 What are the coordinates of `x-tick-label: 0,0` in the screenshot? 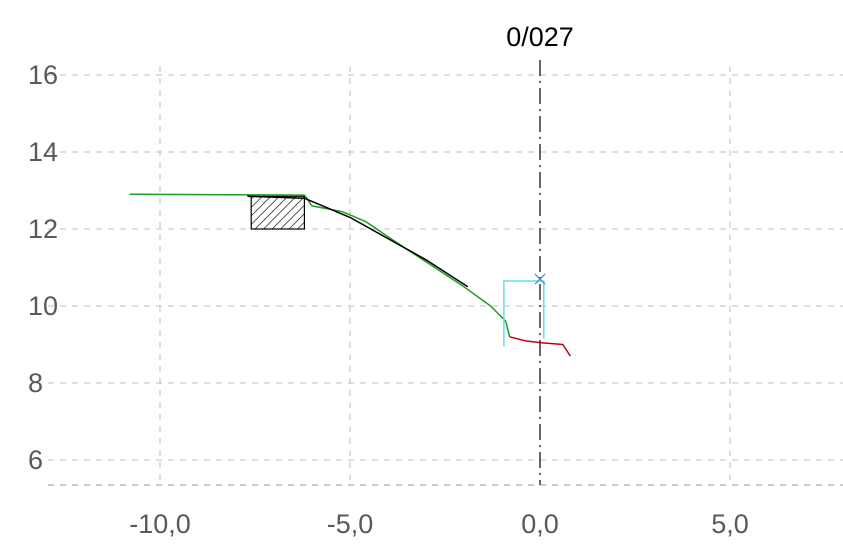 It's located at (540, 524).